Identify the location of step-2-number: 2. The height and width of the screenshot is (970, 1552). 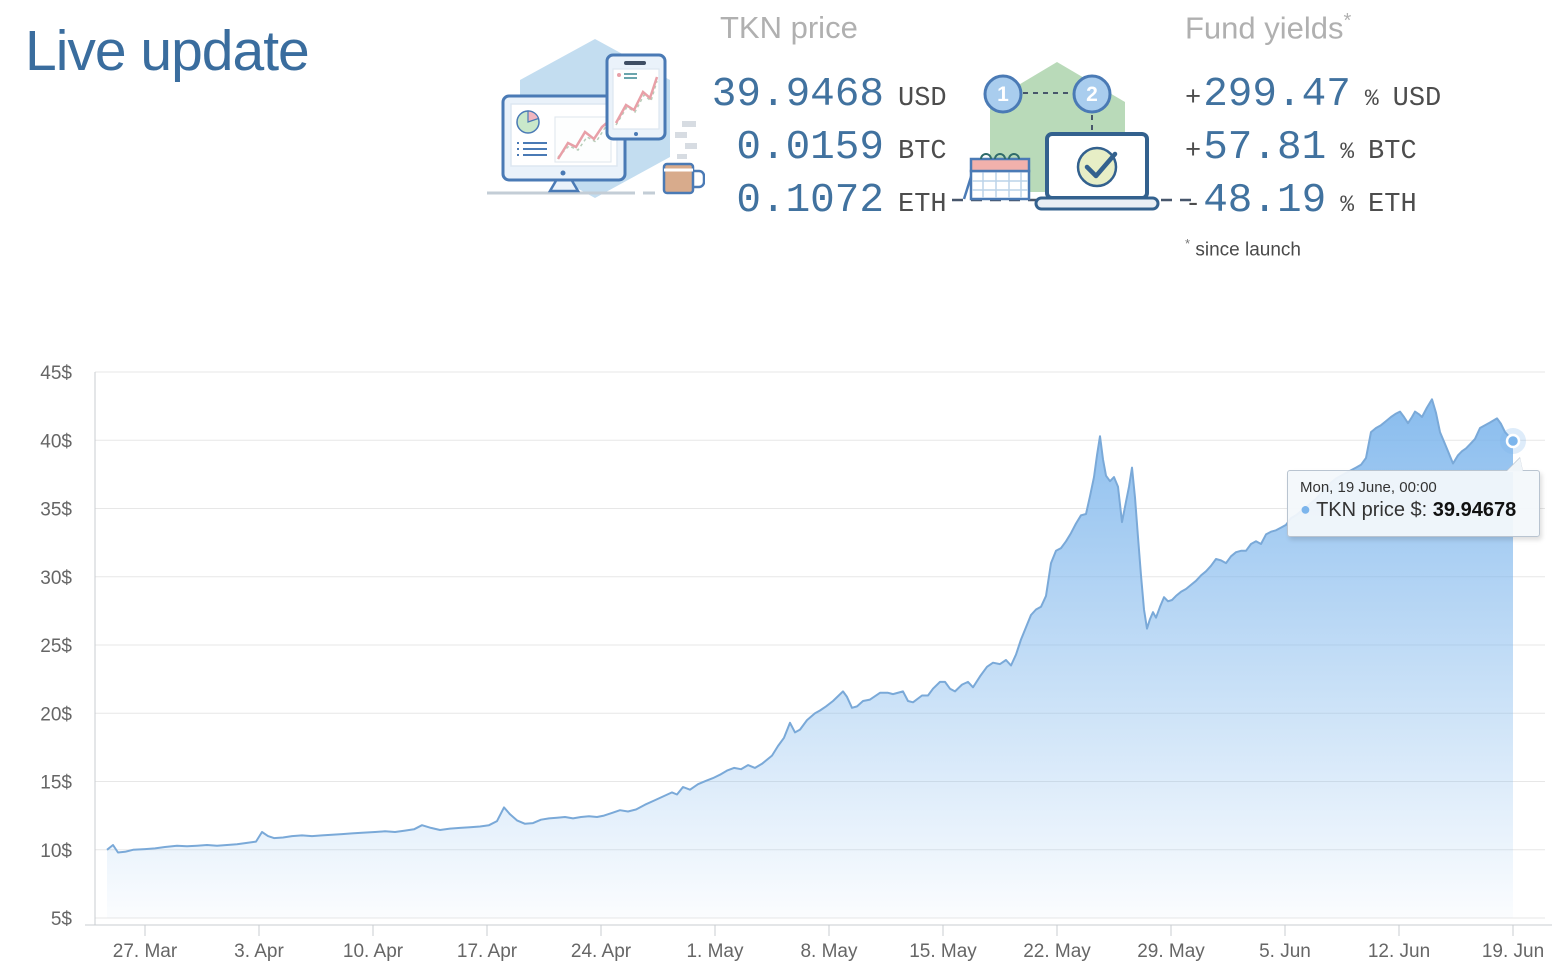
(1092, 94).